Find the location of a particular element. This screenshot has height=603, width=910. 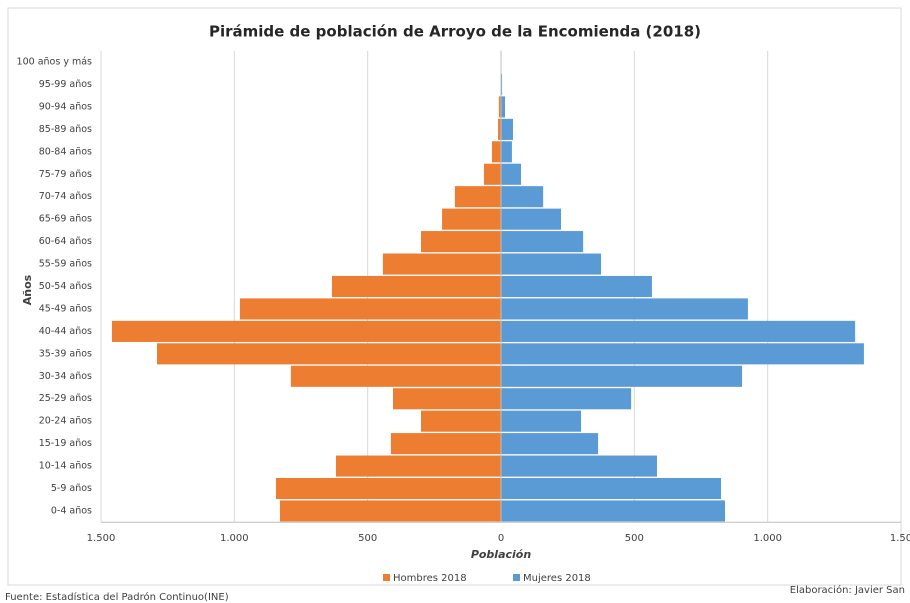

y-tick-label: 60-64 años is located at coordinates (65, 241).